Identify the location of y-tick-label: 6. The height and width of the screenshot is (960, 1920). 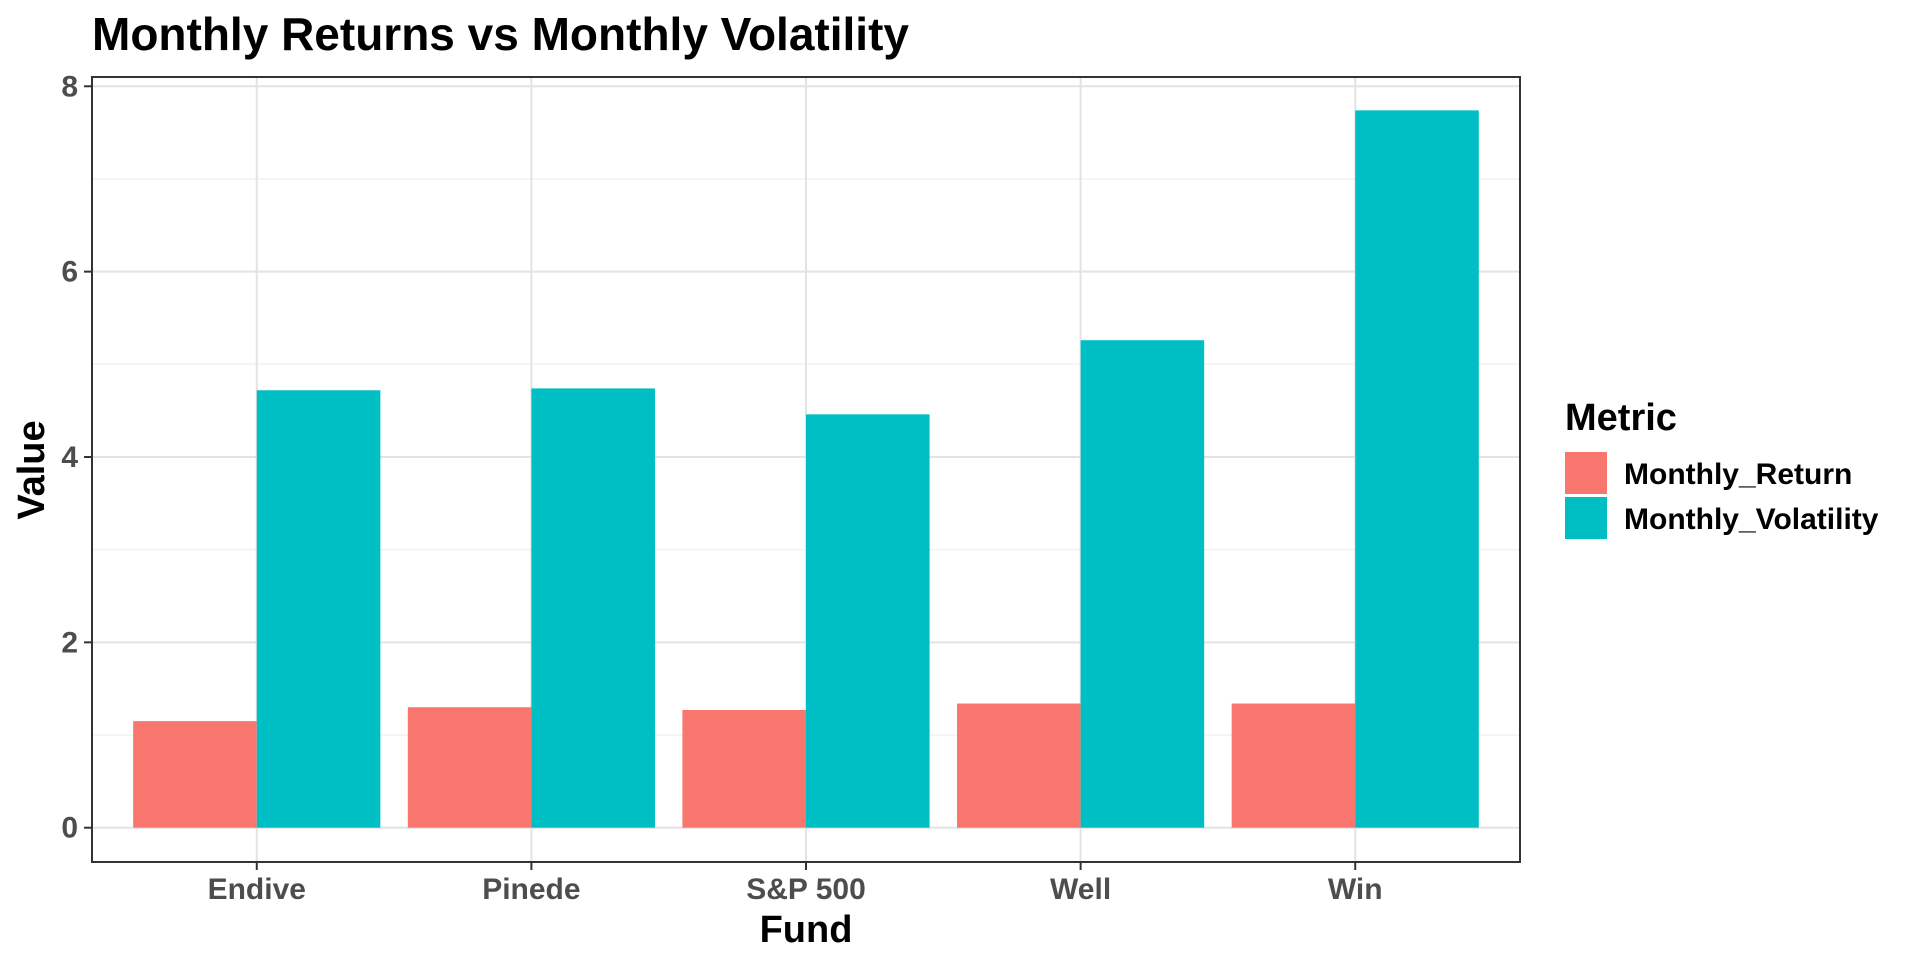
(69, 272).